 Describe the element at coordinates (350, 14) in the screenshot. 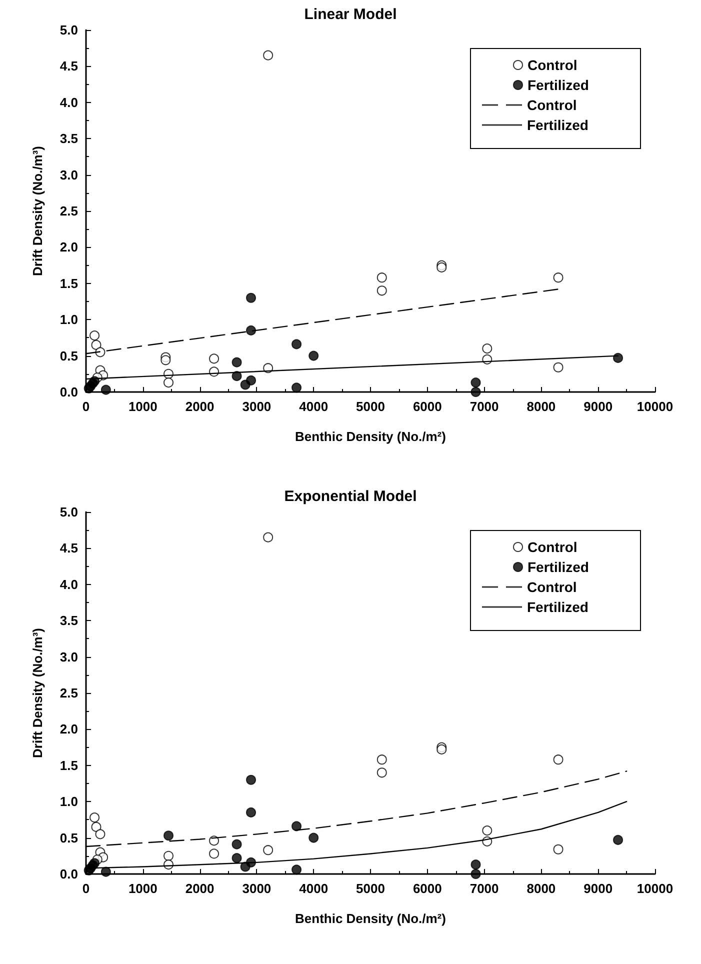

I see `chart-title: Linear Model` at that location.